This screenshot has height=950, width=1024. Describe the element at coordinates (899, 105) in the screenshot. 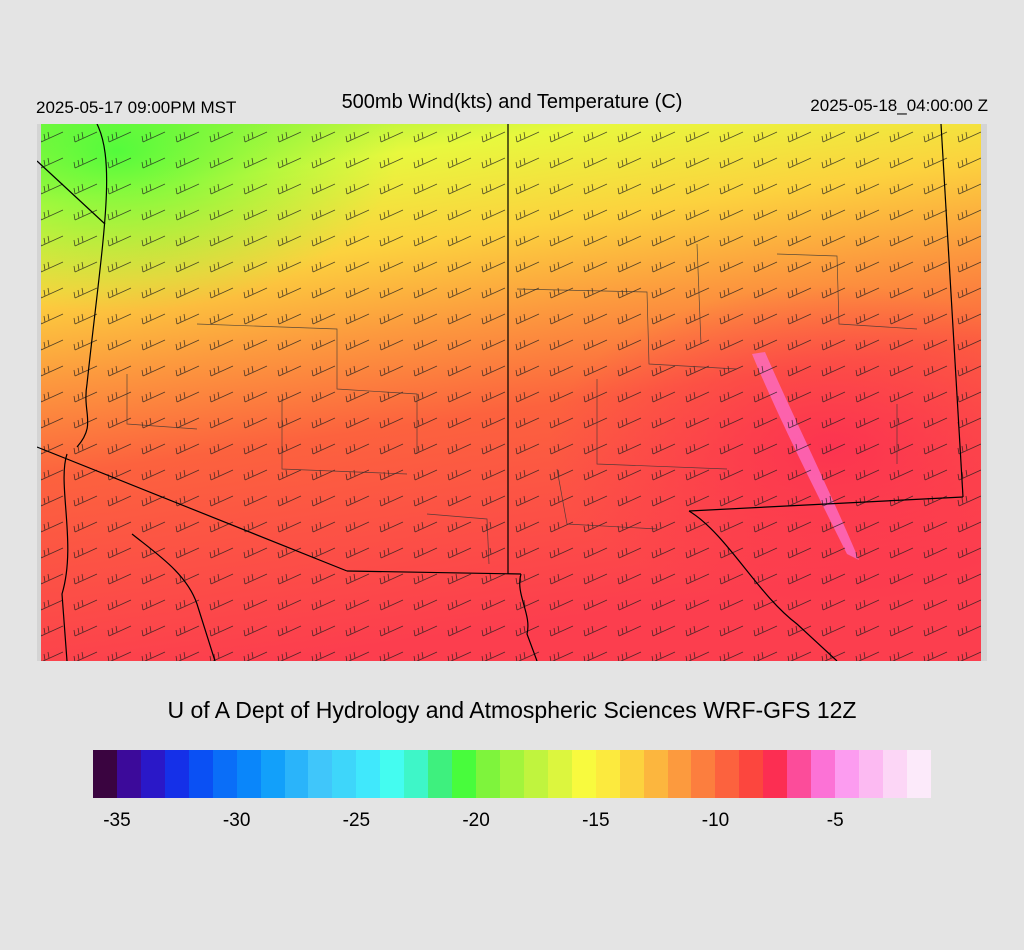

I see `valid-time-label: 2025-05-18_04:00:00 Z` at that location.